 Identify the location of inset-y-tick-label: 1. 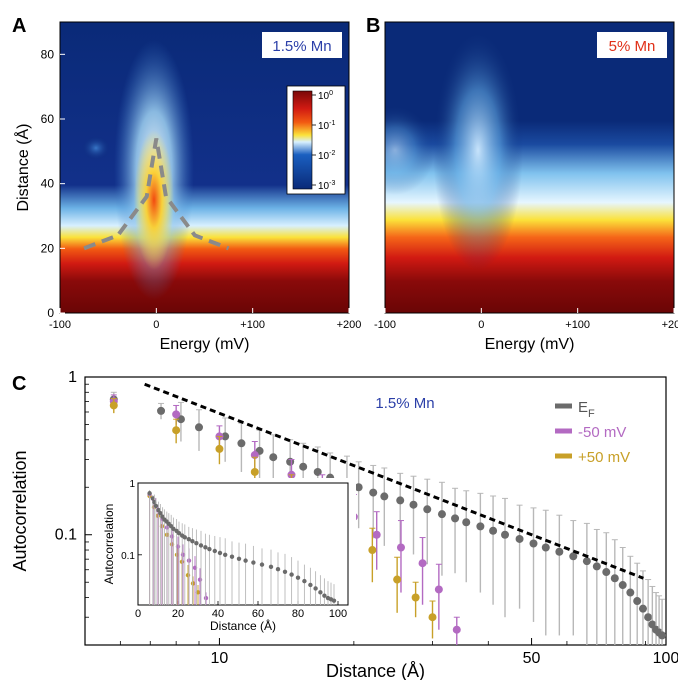
(132, 484).